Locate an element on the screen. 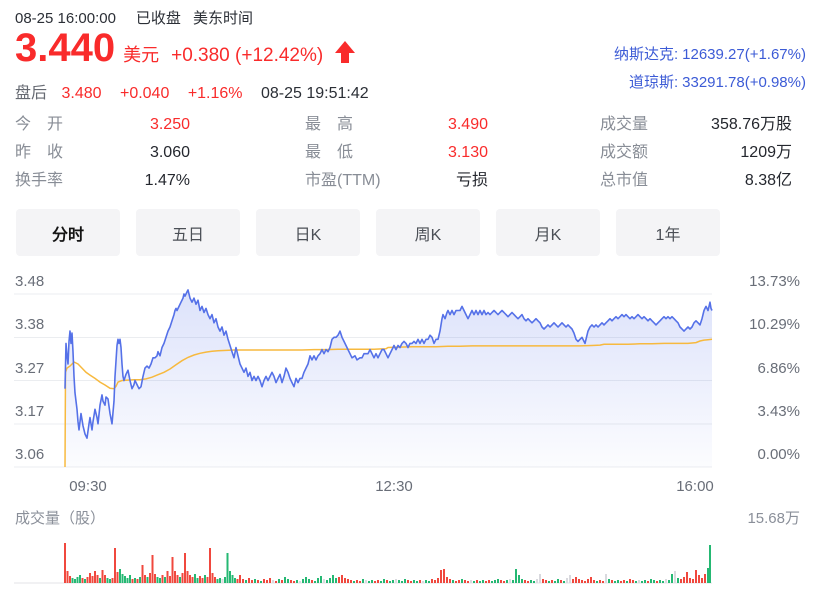 This screenshot has width=821, height=595. y-axis-price-label: 3.06 is located at coordinates (30, 454).